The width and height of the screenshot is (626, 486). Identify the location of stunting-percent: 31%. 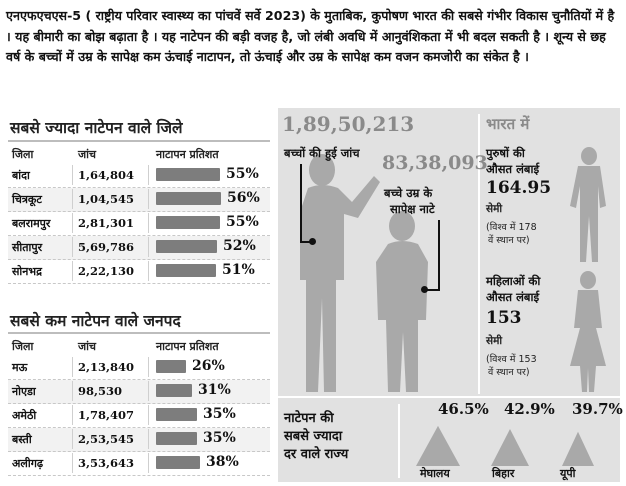
(214, 390).